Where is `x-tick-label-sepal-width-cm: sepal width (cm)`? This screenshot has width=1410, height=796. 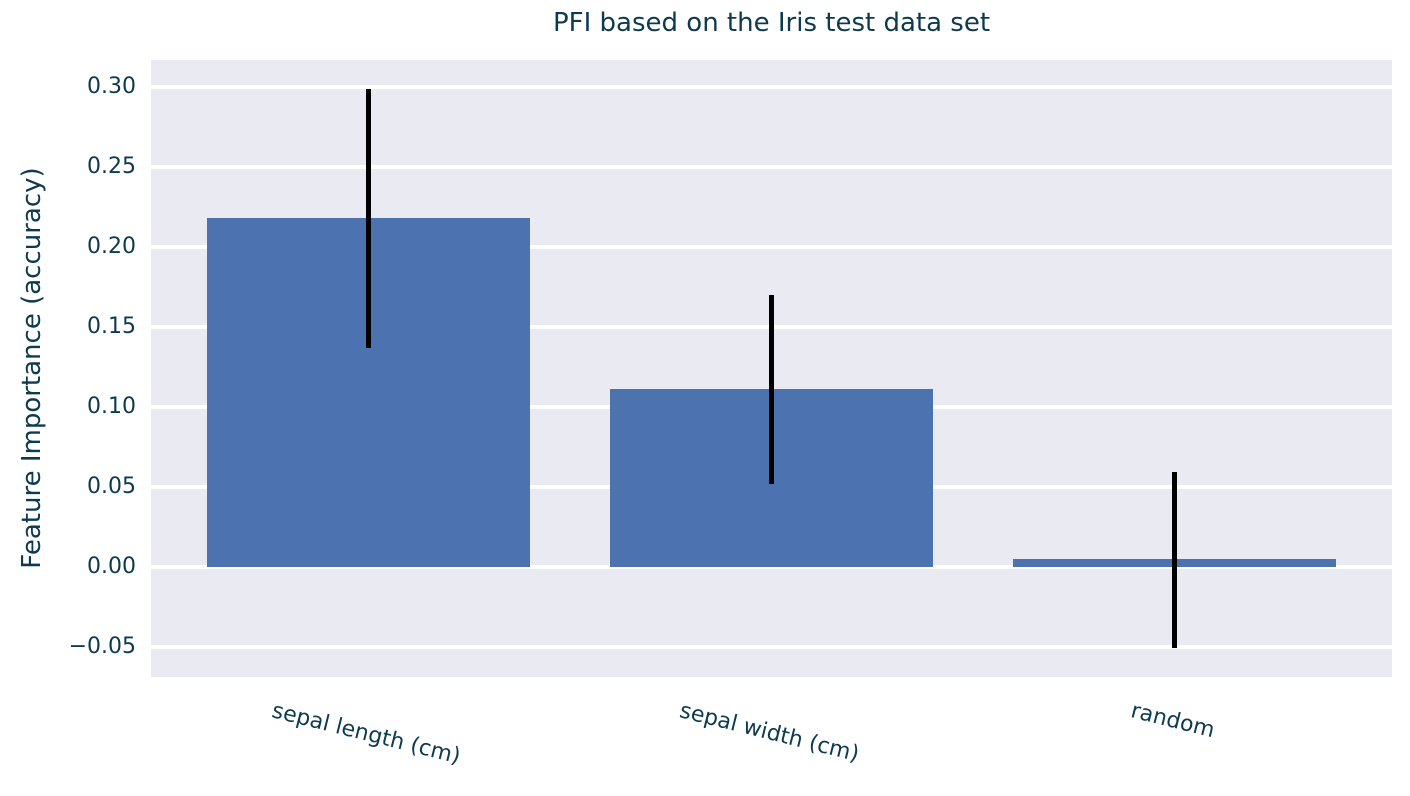 x-tick-label-sepal-width-cm: sepal width (cm) is located at coordinates (768, 733).